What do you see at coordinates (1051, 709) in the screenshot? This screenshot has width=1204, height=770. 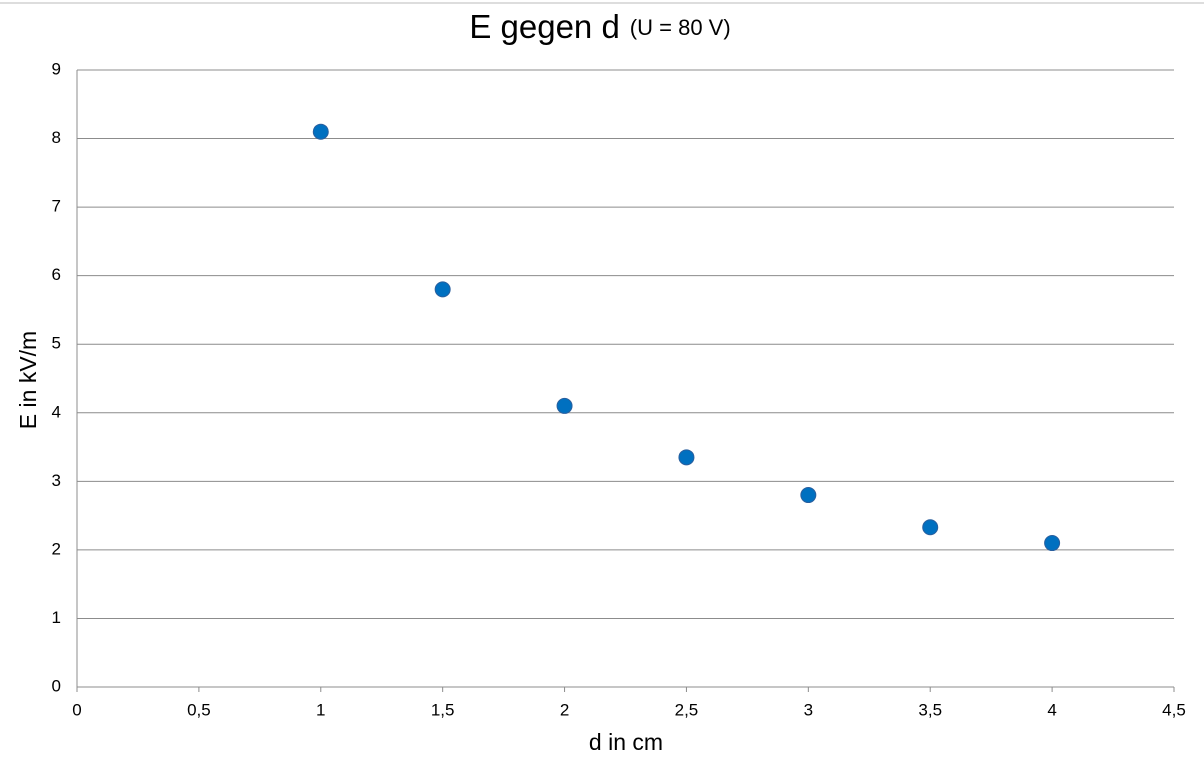 I see `x-tick-label: 4` at bounding box center [1051, 709].